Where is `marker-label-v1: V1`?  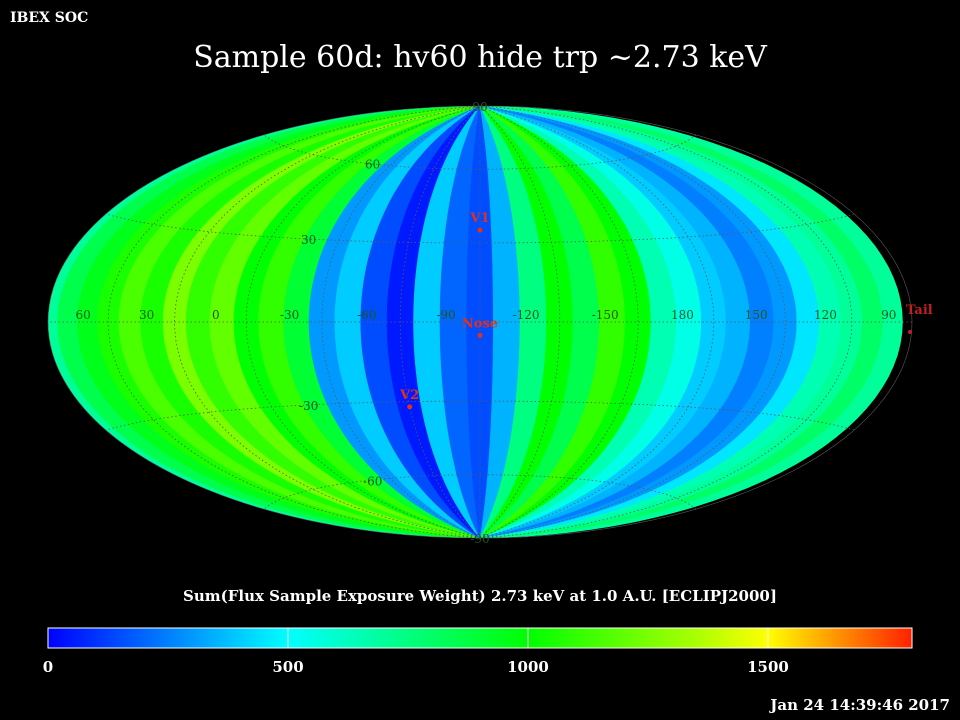
marker-label-v1: V1 is located at coordinates (479, 218).